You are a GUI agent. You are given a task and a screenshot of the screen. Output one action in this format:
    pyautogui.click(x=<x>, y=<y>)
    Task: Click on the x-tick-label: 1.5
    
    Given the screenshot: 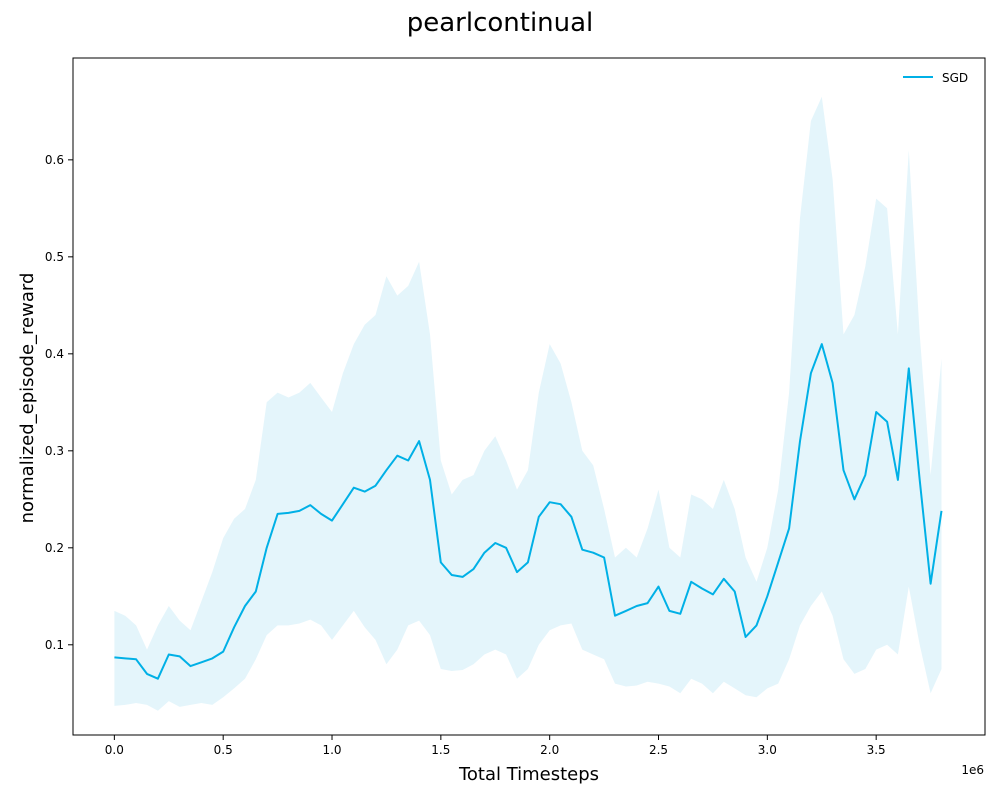 What is the action you would take?
    pyautogui.click(x=440, y=750)
    